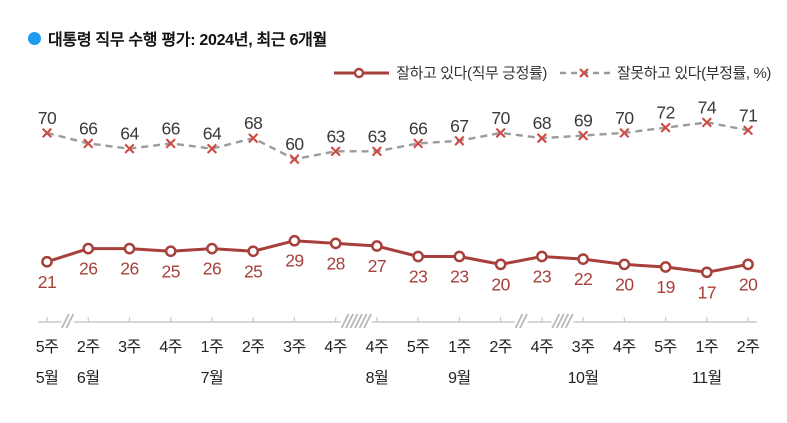  What do you see at coordinates (584, 72) in the screenshot?
I see `negative-line-swatch-icon` at bounding box center [584, 72].